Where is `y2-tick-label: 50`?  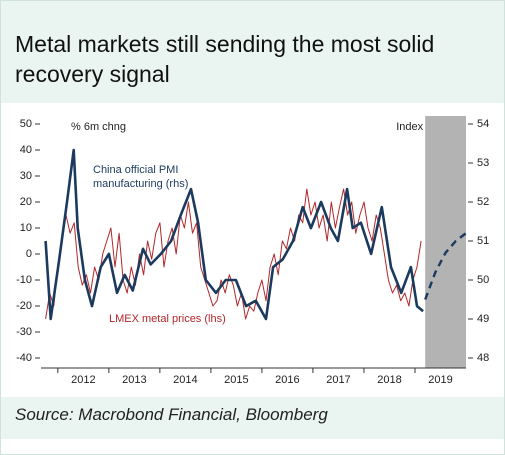
y2-tick-label: 50 is located at coordinates (483, 280).